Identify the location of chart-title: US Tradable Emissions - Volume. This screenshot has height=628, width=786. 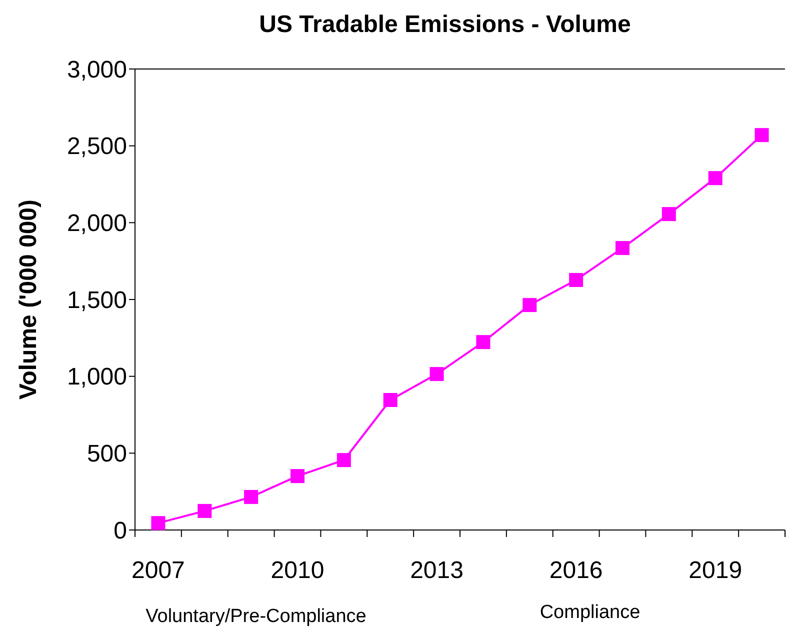
(445, 24).